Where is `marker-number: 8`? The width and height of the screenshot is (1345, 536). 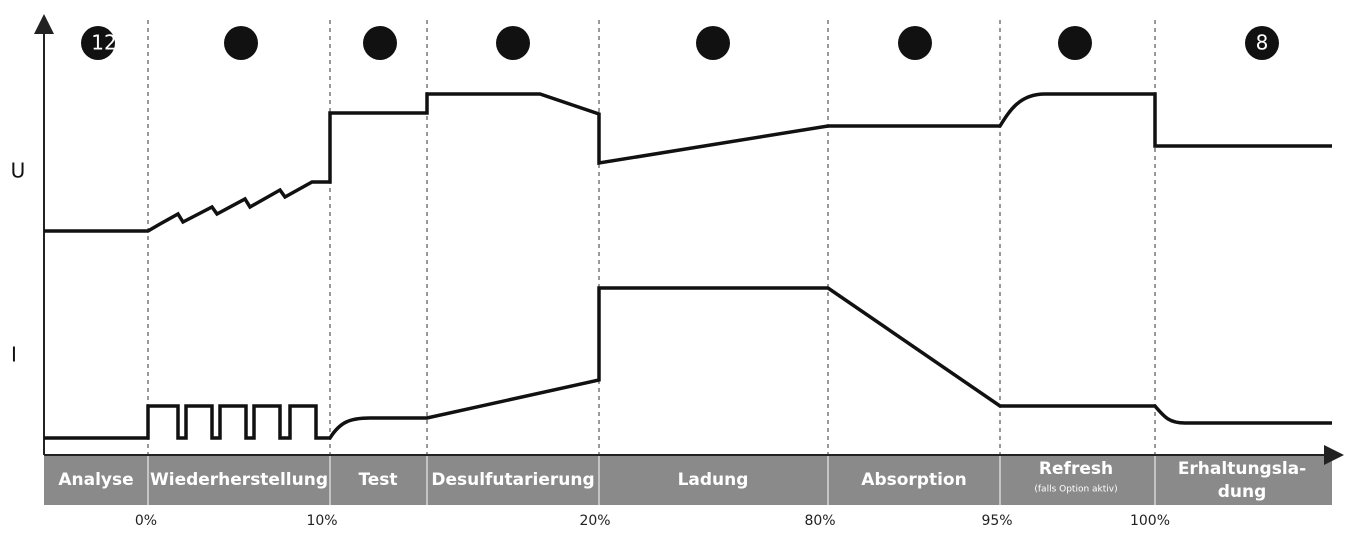 marker-number: 8 is located at coordinates (1262, 43).